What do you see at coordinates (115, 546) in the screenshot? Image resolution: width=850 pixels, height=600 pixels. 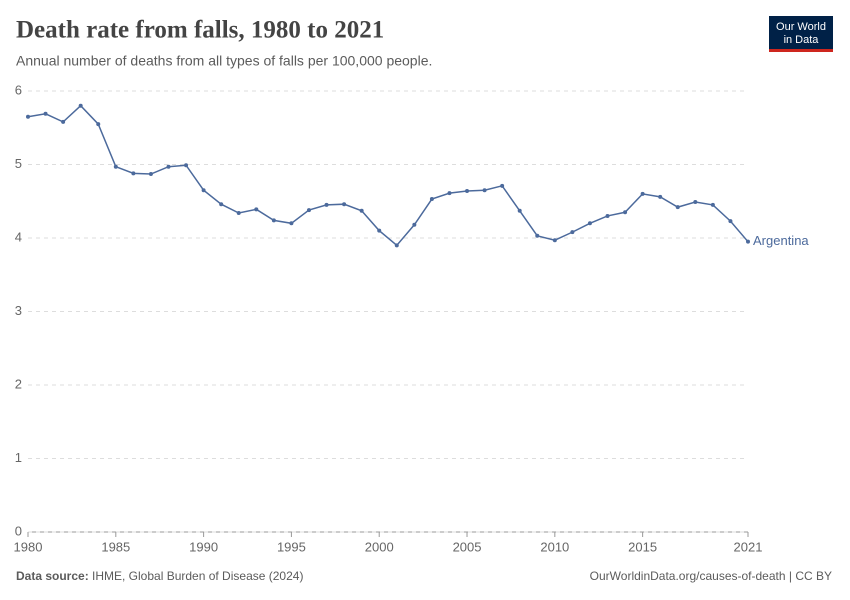 I see `x-tick-label: 1985` at bounding box center [115, 546].